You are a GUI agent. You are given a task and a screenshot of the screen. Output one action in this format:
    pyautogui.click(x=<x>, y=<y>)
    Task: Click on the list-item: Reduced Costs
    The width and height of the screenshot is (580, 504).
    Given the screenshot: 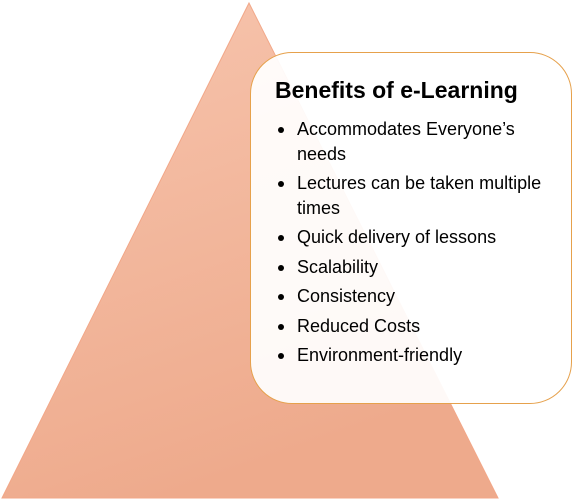 What is the action you would take?
    pyautogui.click(x=415, y=326)
    